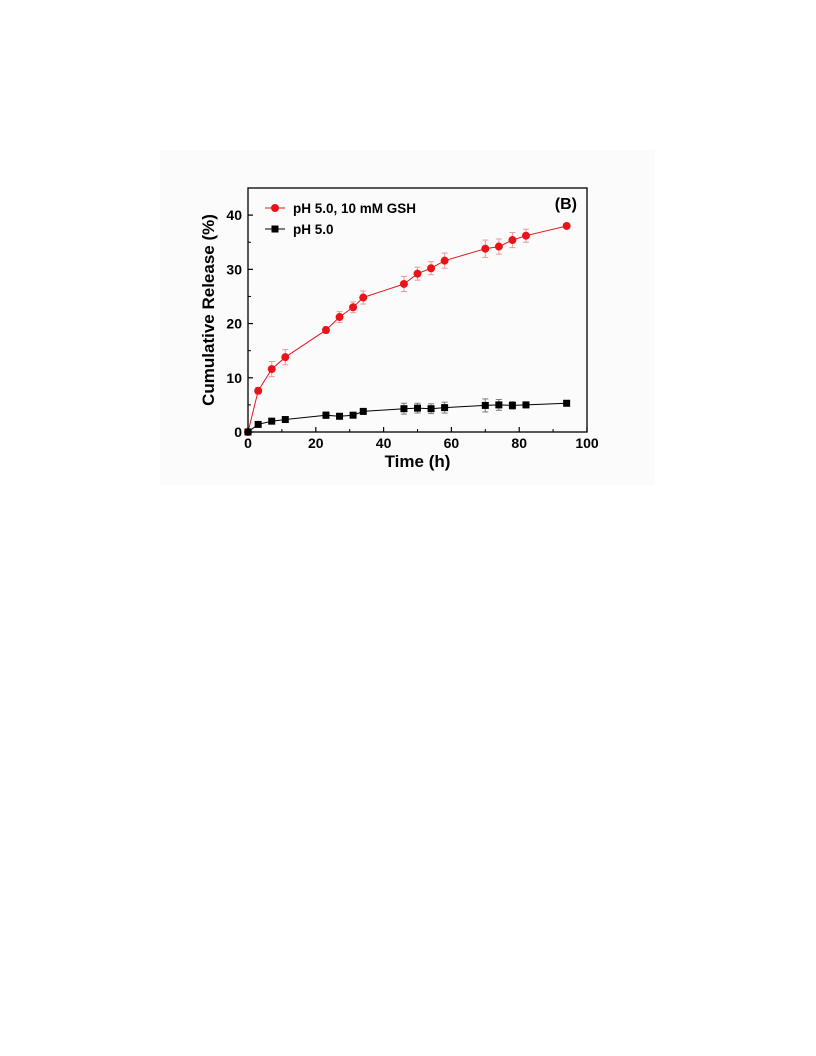  Describe the element at coordinates (238, 432) in the screenshot. I see `y-tick-label: 0` at that location.